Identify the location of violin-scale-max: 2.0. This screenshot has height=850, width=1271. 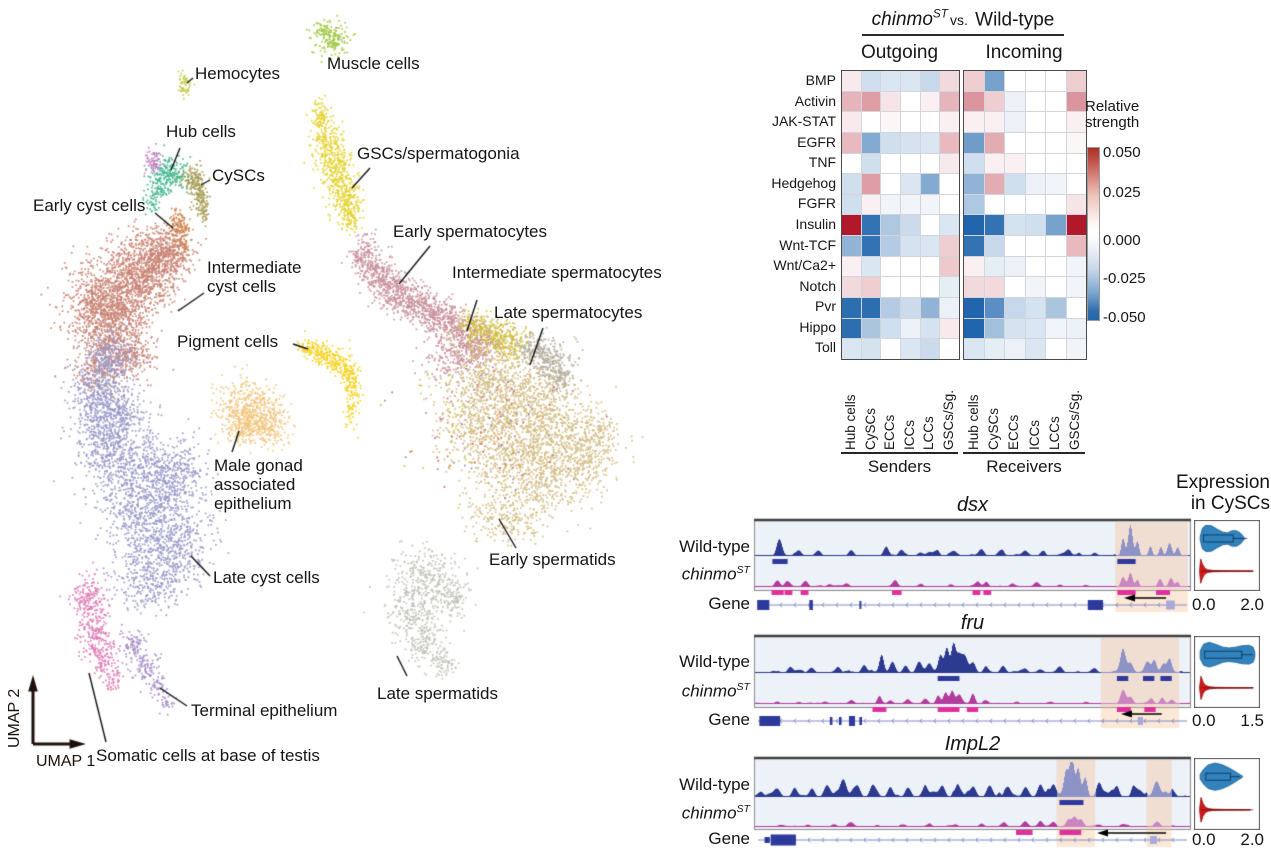
(1252, 839).